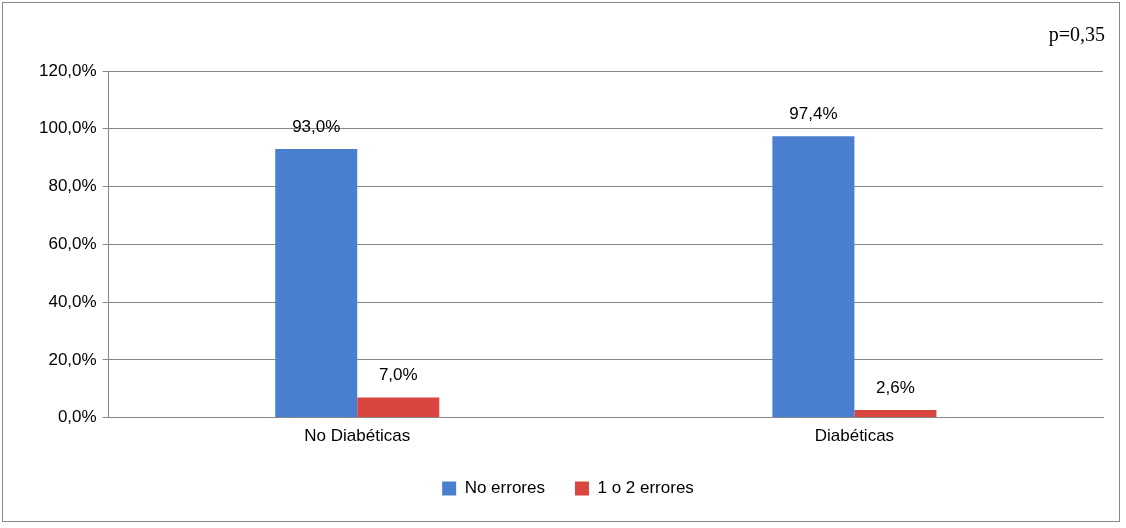  What do you see at coordinates (357, 436) in the screenshot?
I see `x-tick-label: No Diabéticas` at bounding box center [357, 436].